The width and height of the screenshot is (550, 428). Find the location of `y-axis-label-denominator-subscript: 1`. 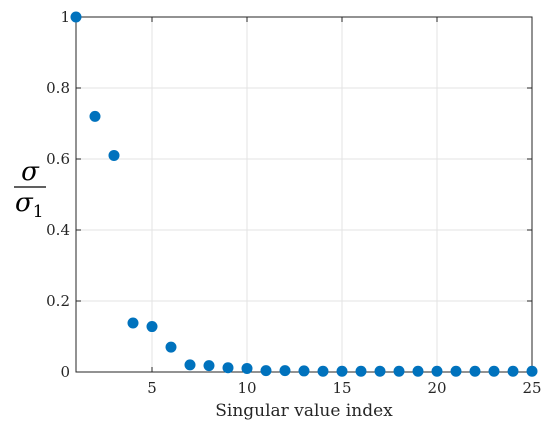

y-axis-label-denominator-subscript: 1 is located at coordinates (38, 212).